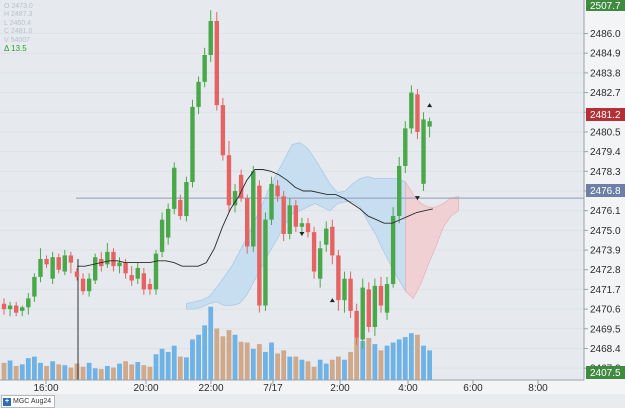  Describe the element at coordinates (7, 401) in the screenshot. I see `add-icon: +` at that location.